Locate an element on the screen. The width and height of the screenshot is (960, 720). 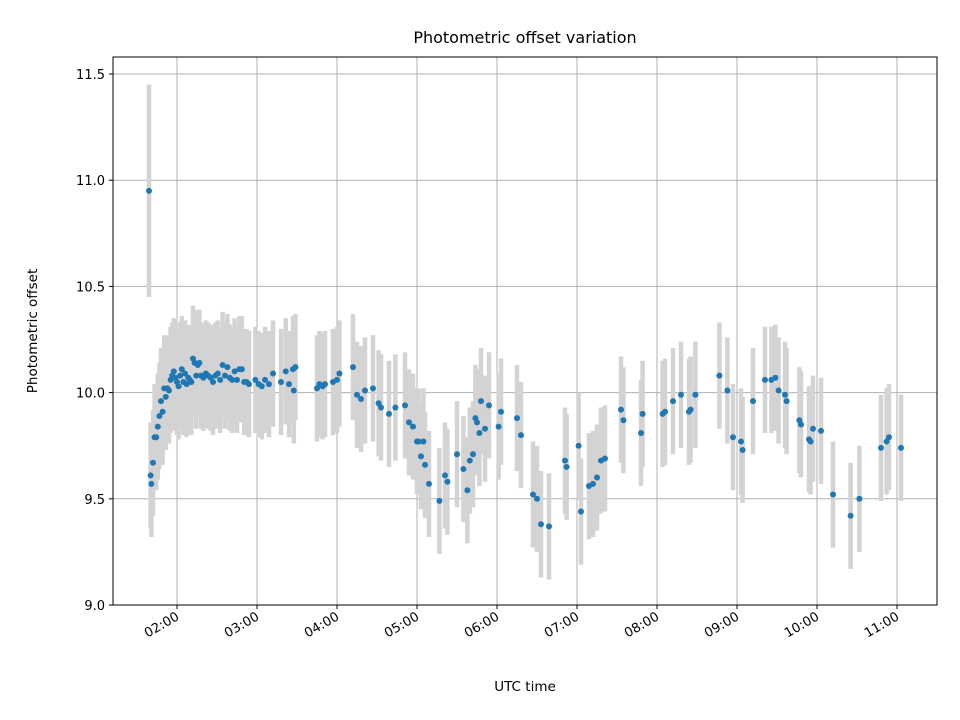
y-axis-label: Photometric offset is located at coordinates (33, 331).